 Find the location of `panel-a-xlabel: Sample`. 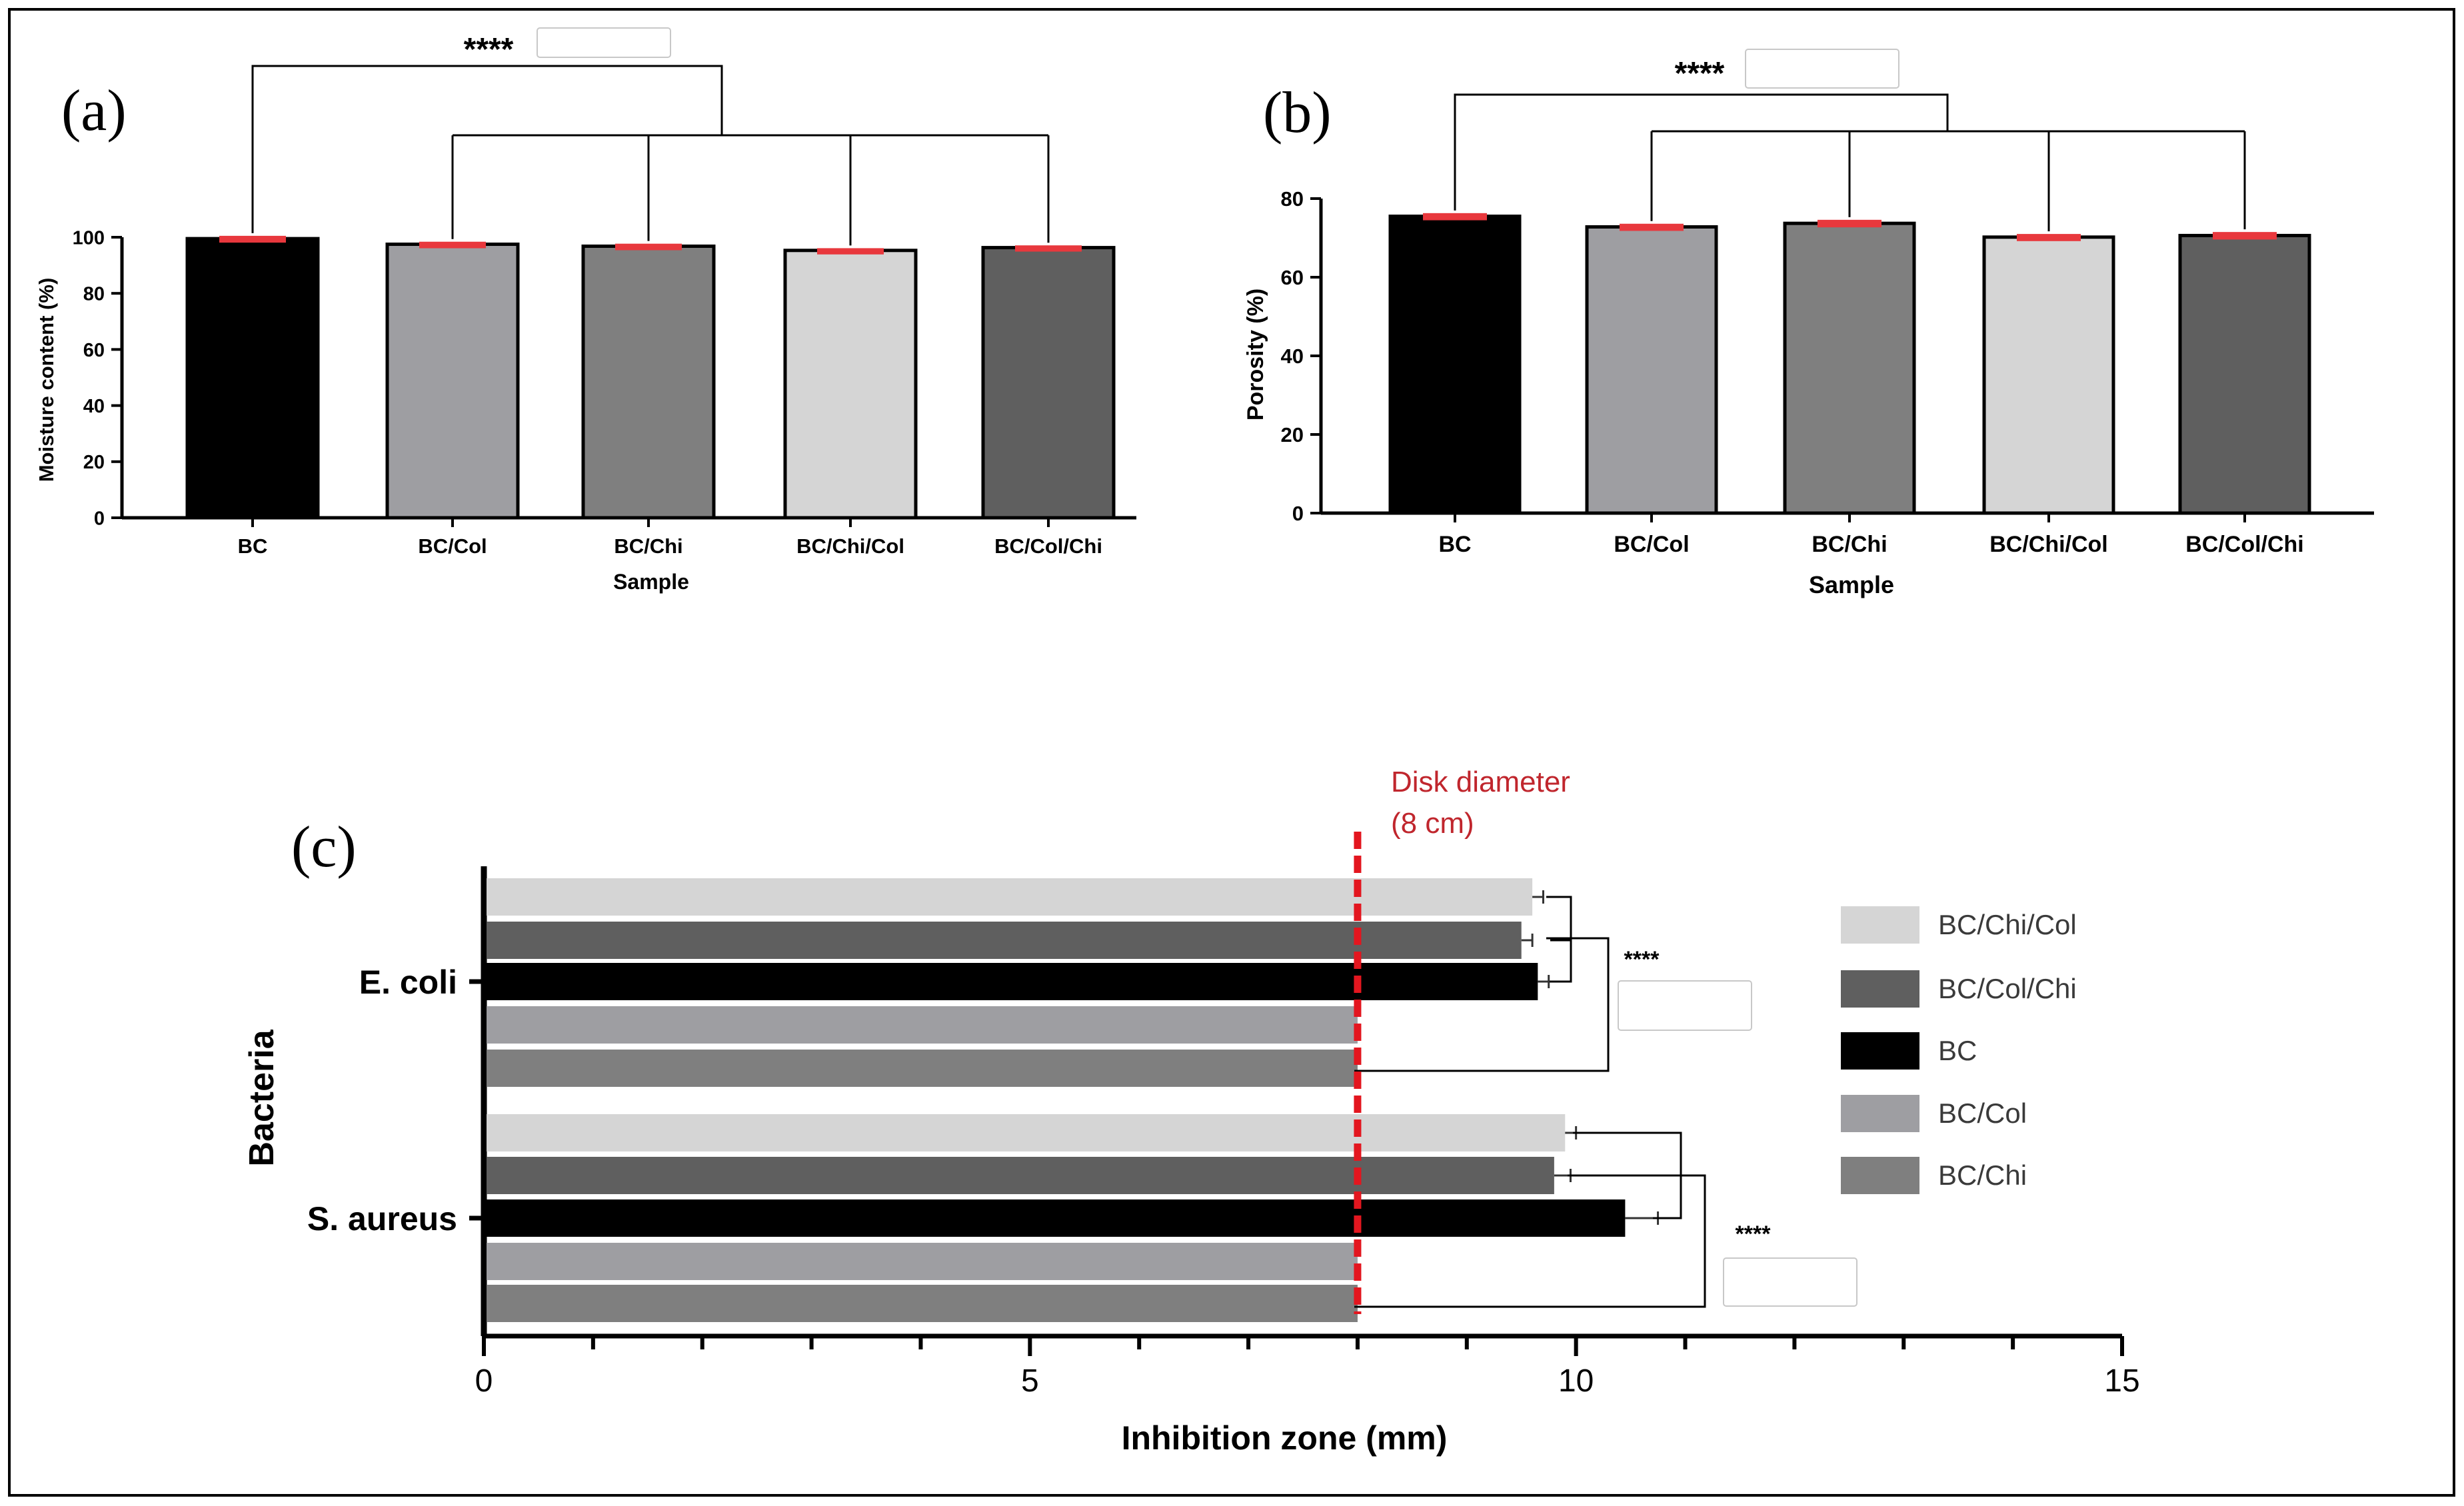

panel-a-xlabel: Sample is located at coordinates (651, 582).